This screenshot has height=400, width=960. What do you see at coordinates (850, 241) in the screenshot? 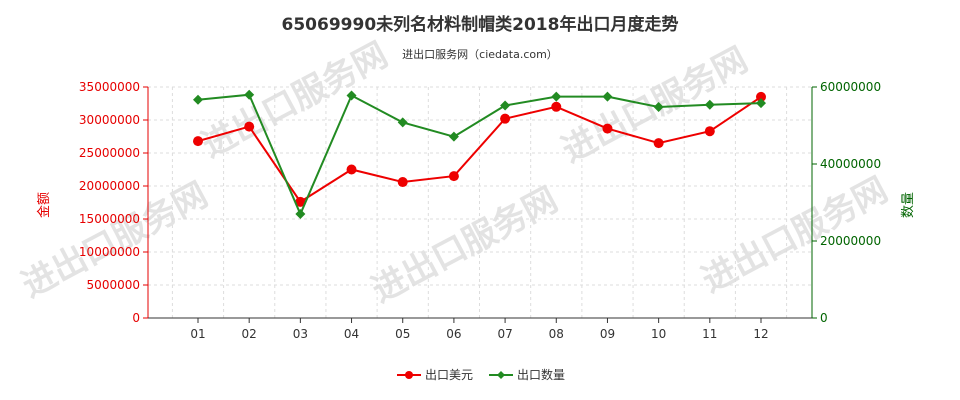
I see `right-tick-label: 20000000` at bounding box center [850, 241].